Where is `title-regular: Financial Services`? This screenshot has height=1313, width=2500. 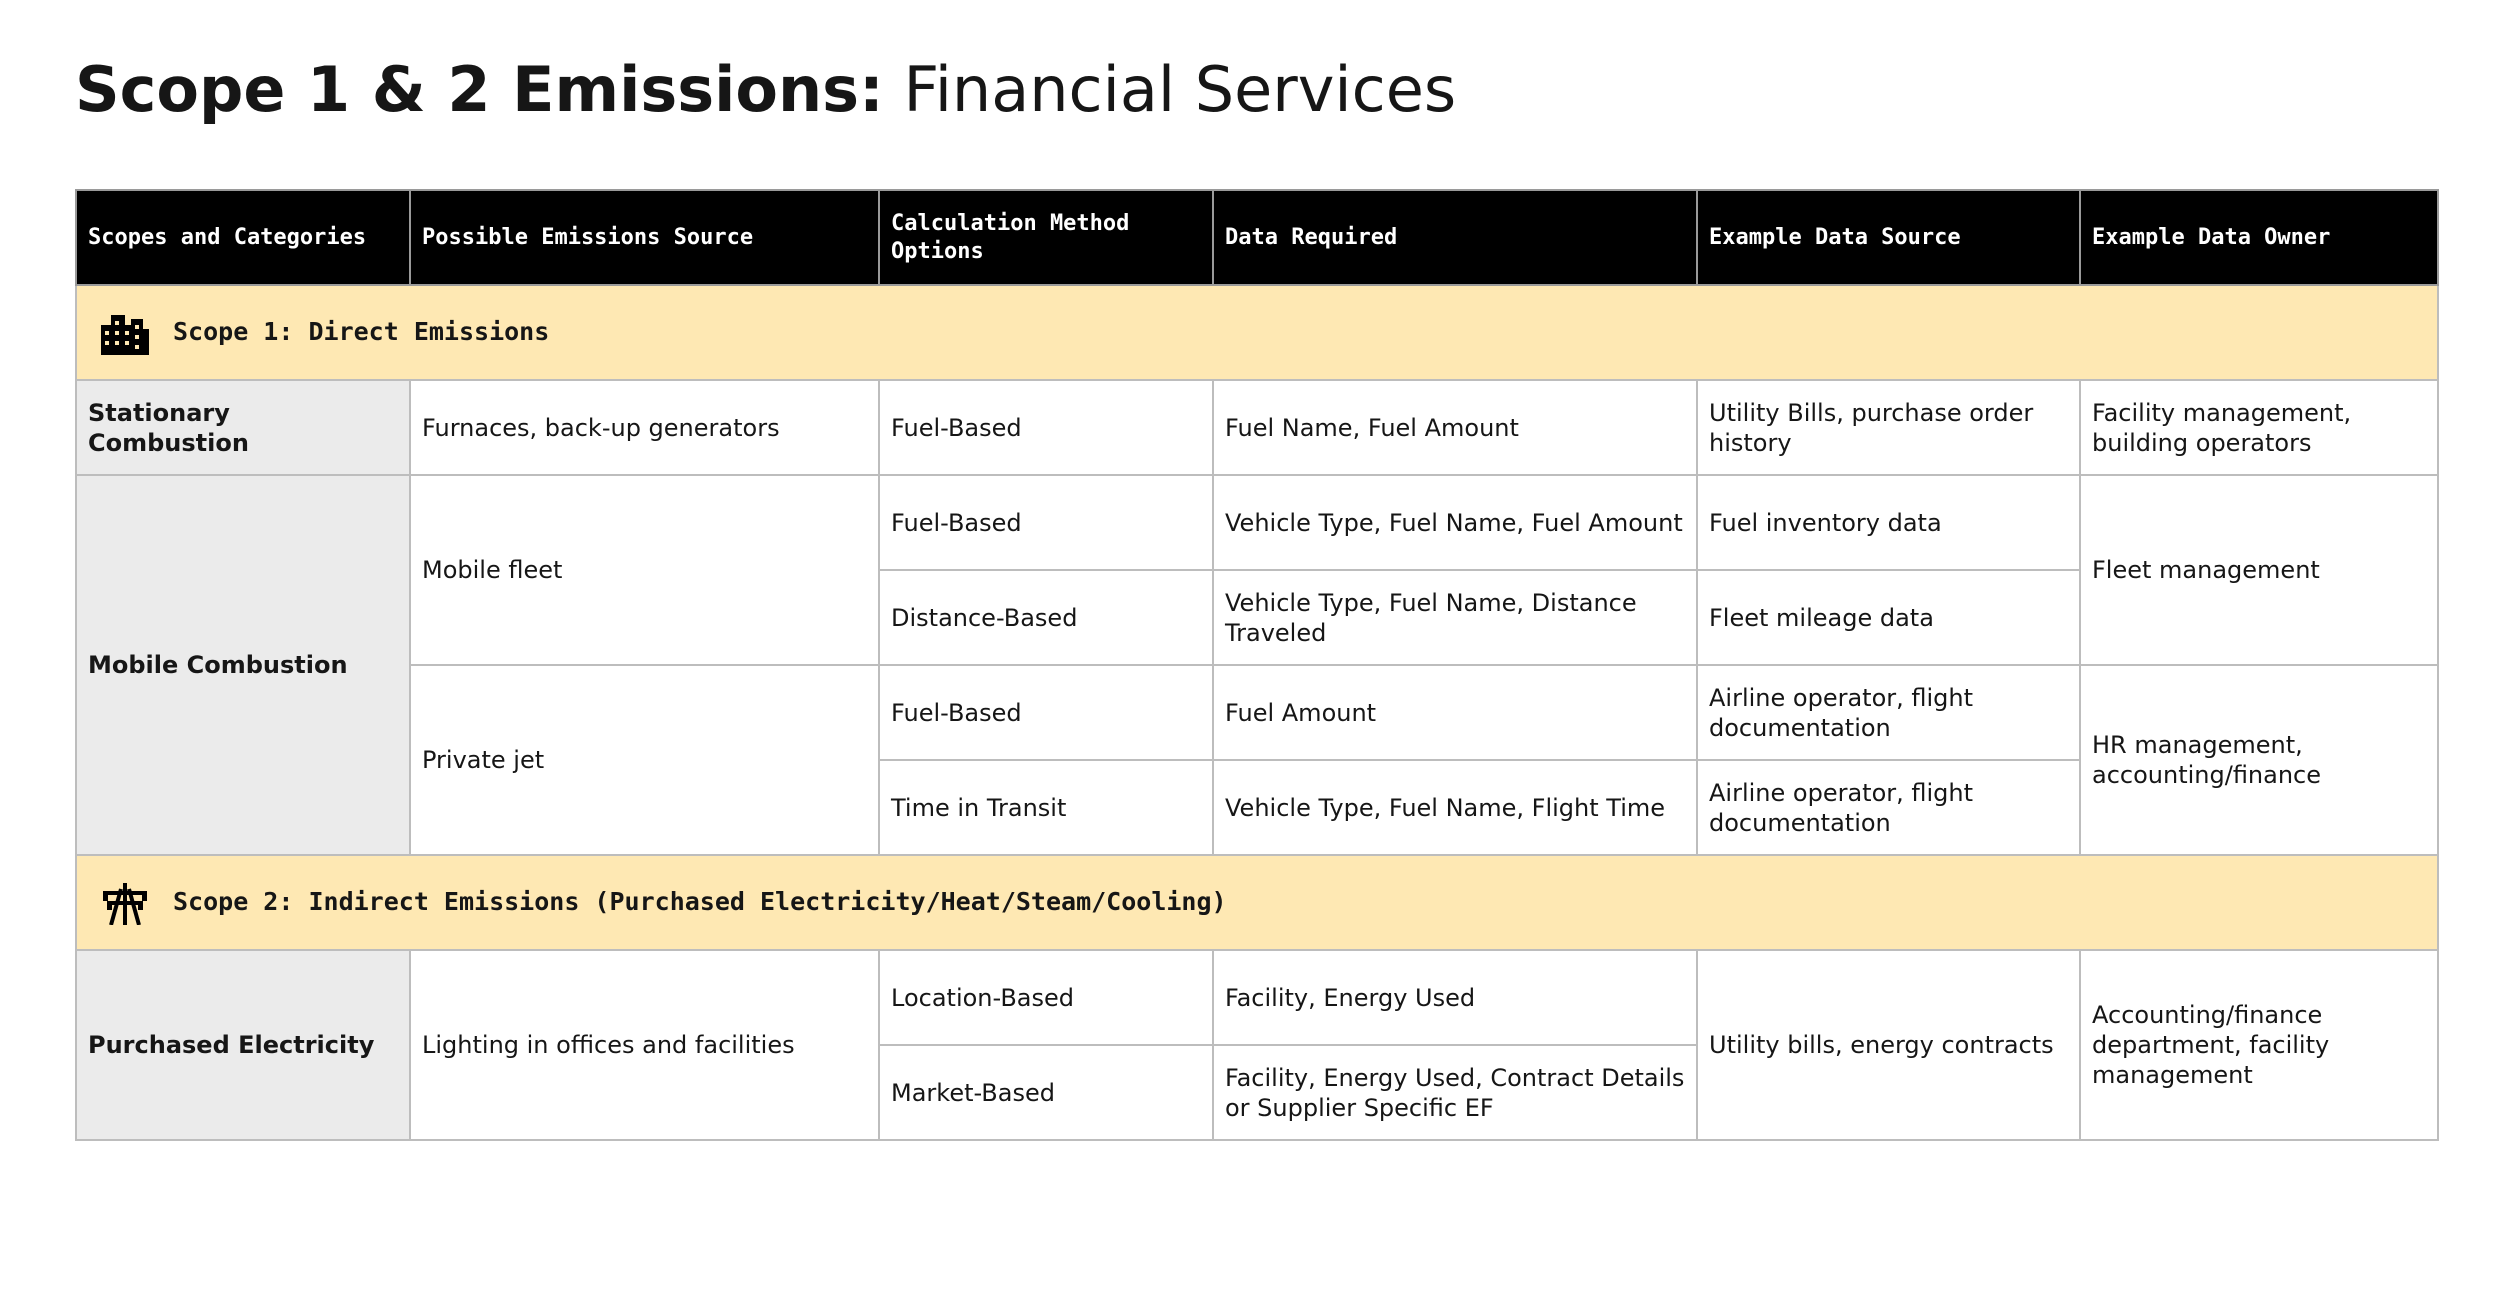
title-regular: Financial Services is located at coordinates (1180, 89).